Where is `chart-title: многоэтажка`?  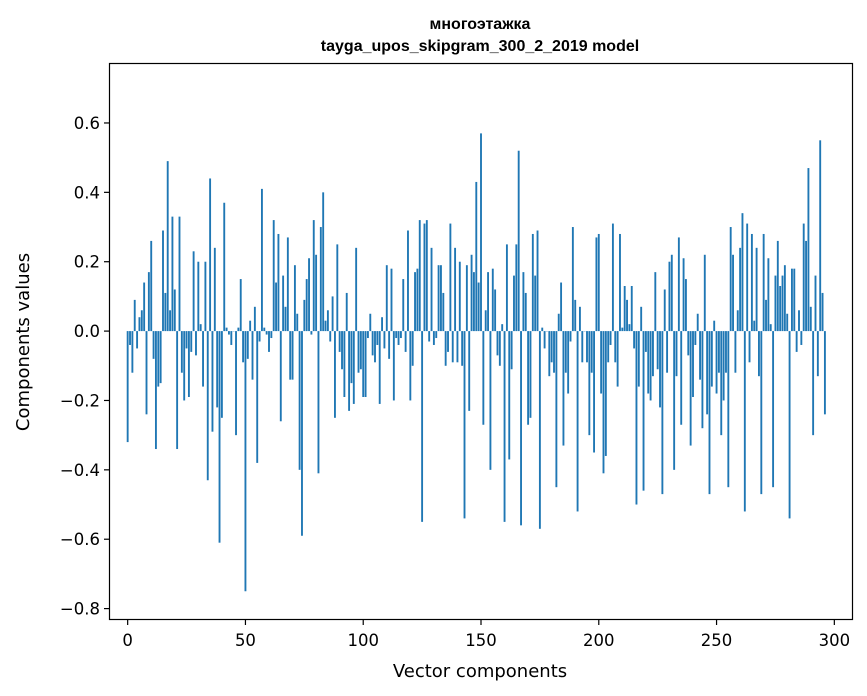
chart-title: многоэтажка is located at coordinates (480, 24).